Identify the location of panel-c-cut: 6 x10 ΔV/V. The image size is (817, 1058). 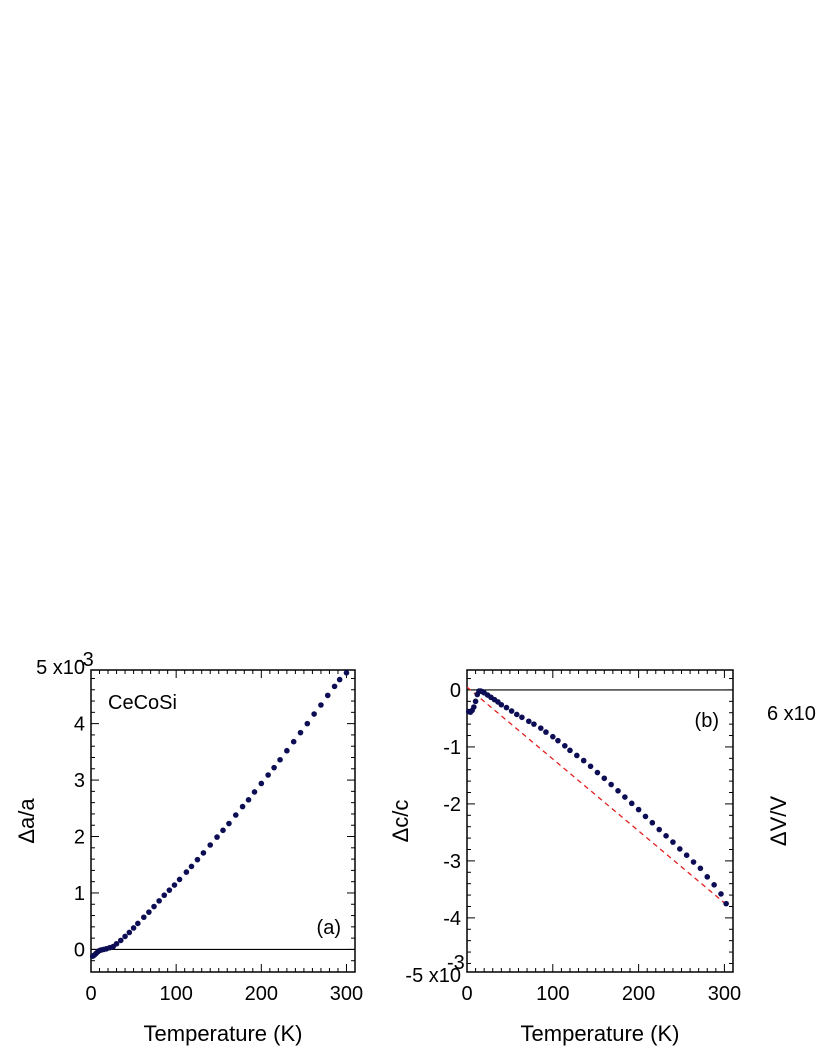
(791, 774).